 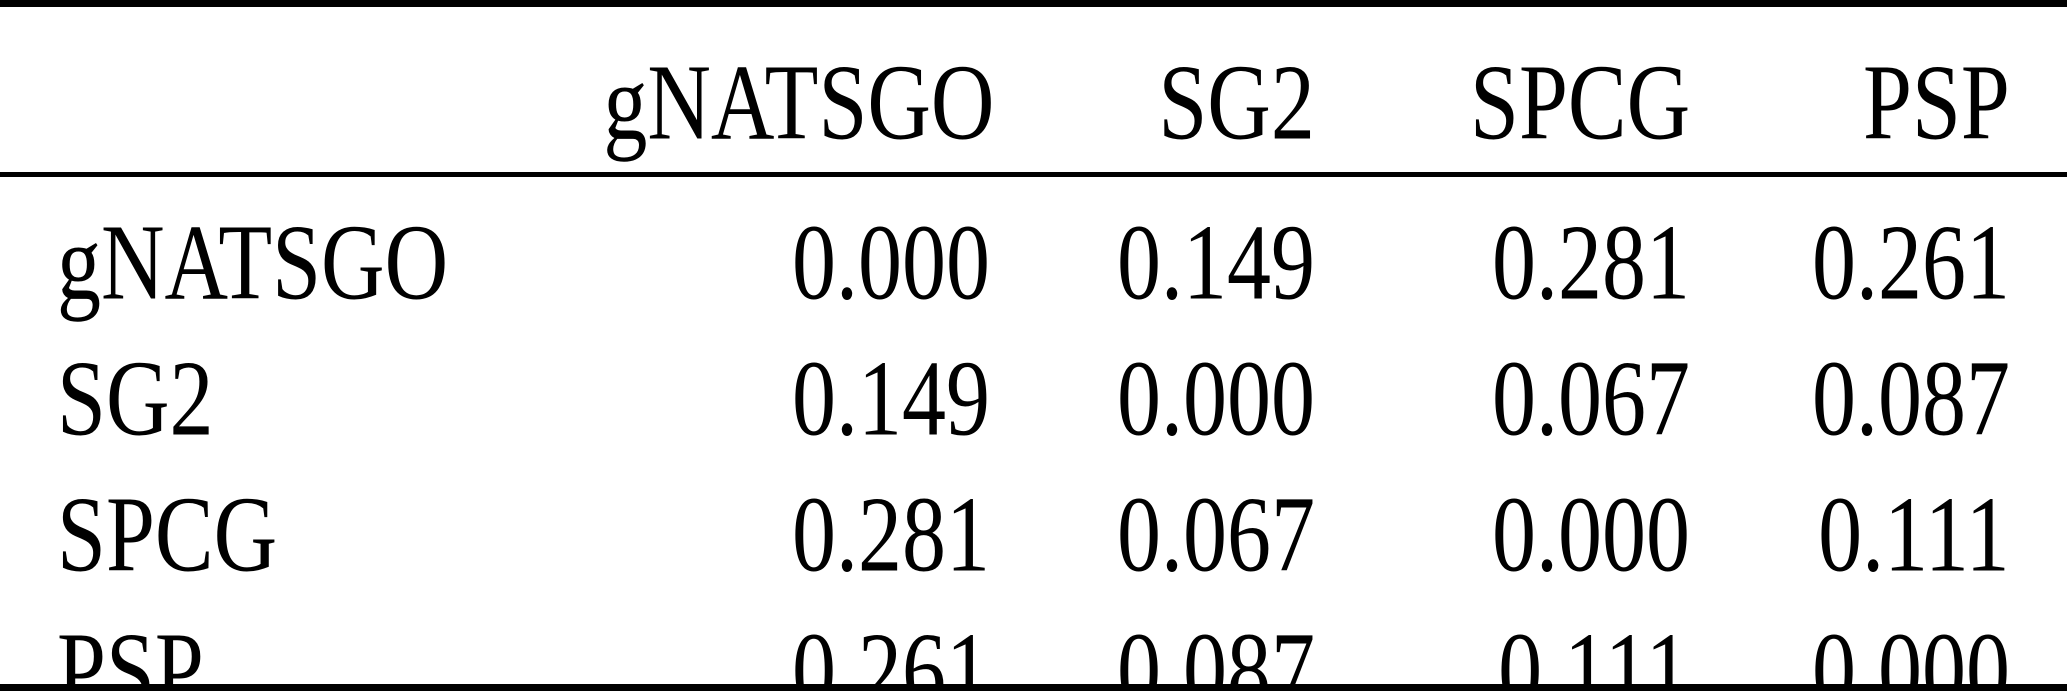 What do you see at coordinates (1579, 102) in the screenshot?
I see `col-header-label: SPCG` at bounding box center [1579, 102].